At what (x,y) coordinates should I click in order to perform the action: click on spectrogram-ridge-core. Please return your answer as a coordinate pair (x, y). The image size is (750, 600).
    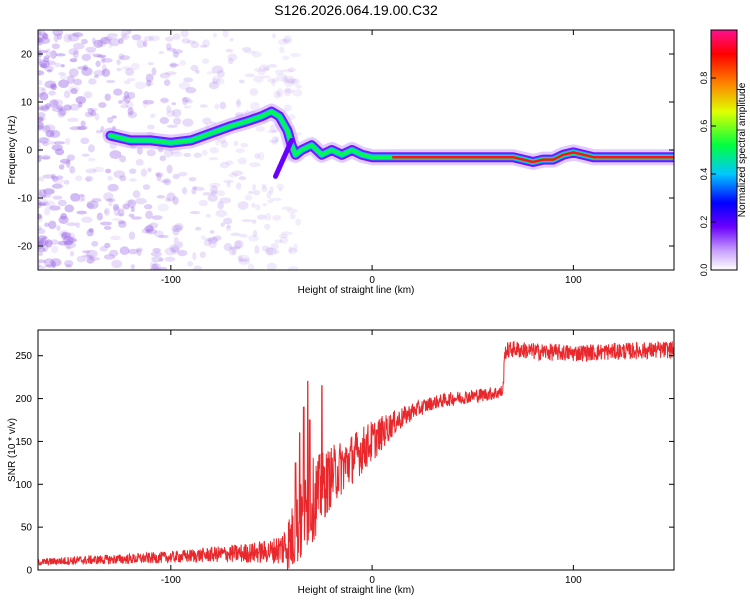
    Looking at the image, I should click on (533, 157).